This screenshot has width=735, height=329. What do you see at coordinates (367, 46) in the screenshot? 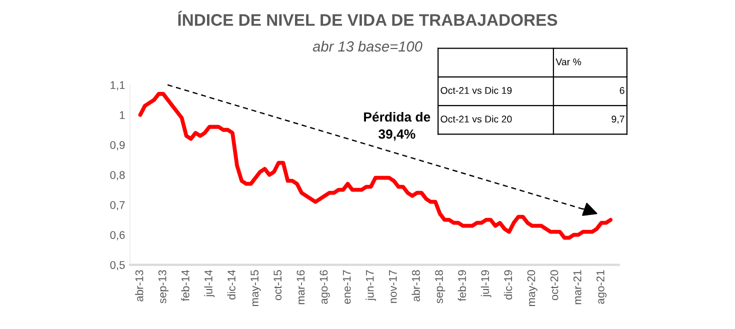
I see `chart-subtitle: abr 13 base=100` at bounding box center [367, 46].